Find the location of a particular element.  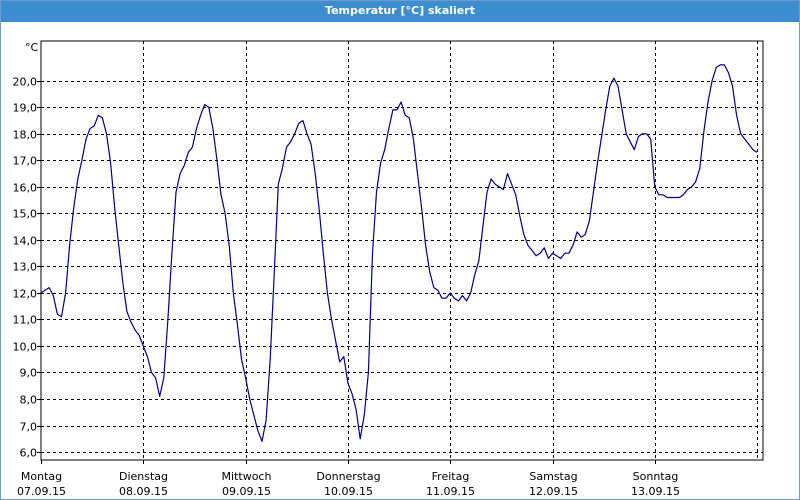

x-tick-label-day: Mittwoch is located at coordinates (247, 476).